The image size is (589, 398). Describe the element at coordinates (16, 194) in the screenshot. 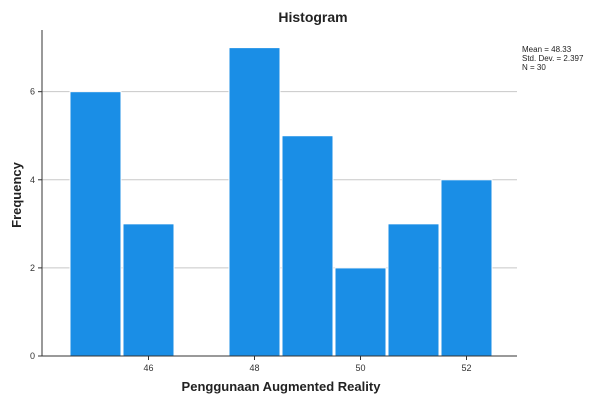

I see `y-axis-title: Frequency` at that location.